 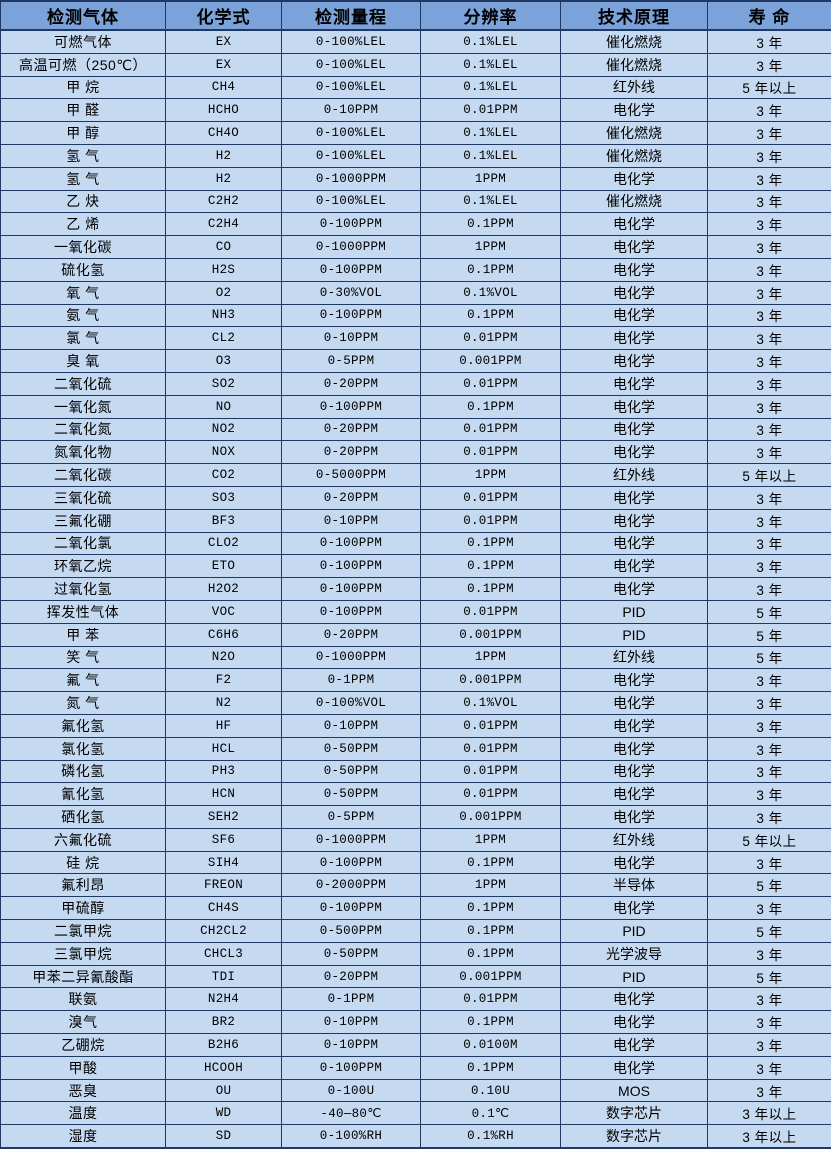 What do you see at coordinates (491, 247) in the screenshot?
I see `cell-resolution: 1PPM` at bounding box center [491, 247].